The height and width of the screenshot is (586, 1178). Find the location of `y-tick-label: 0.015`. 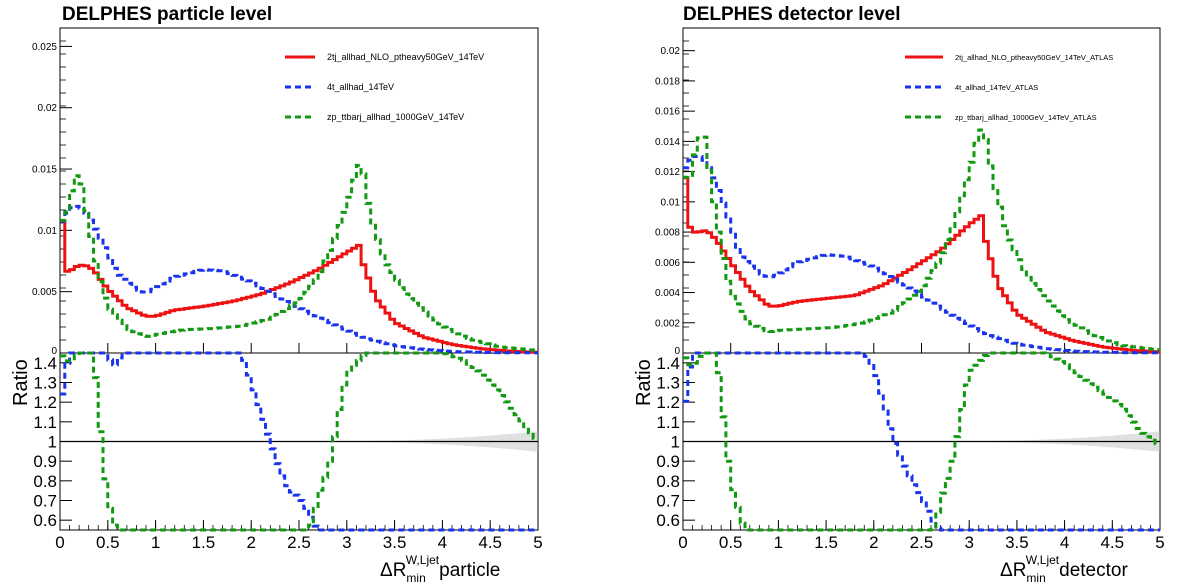

y-tick-label: 0.015 is located at coordinates (44, 170).